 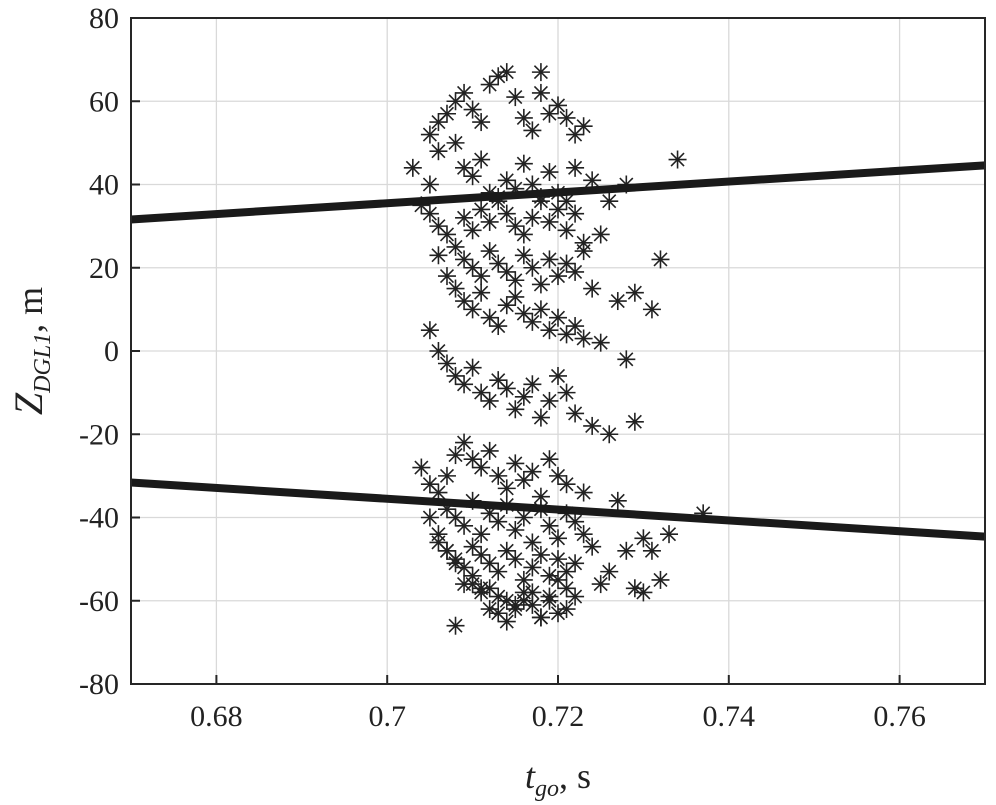 What do you see at coordinates (99, 684) in the screenshot?
I see `y-tick-label: -80` at bounding box center [99, 684].